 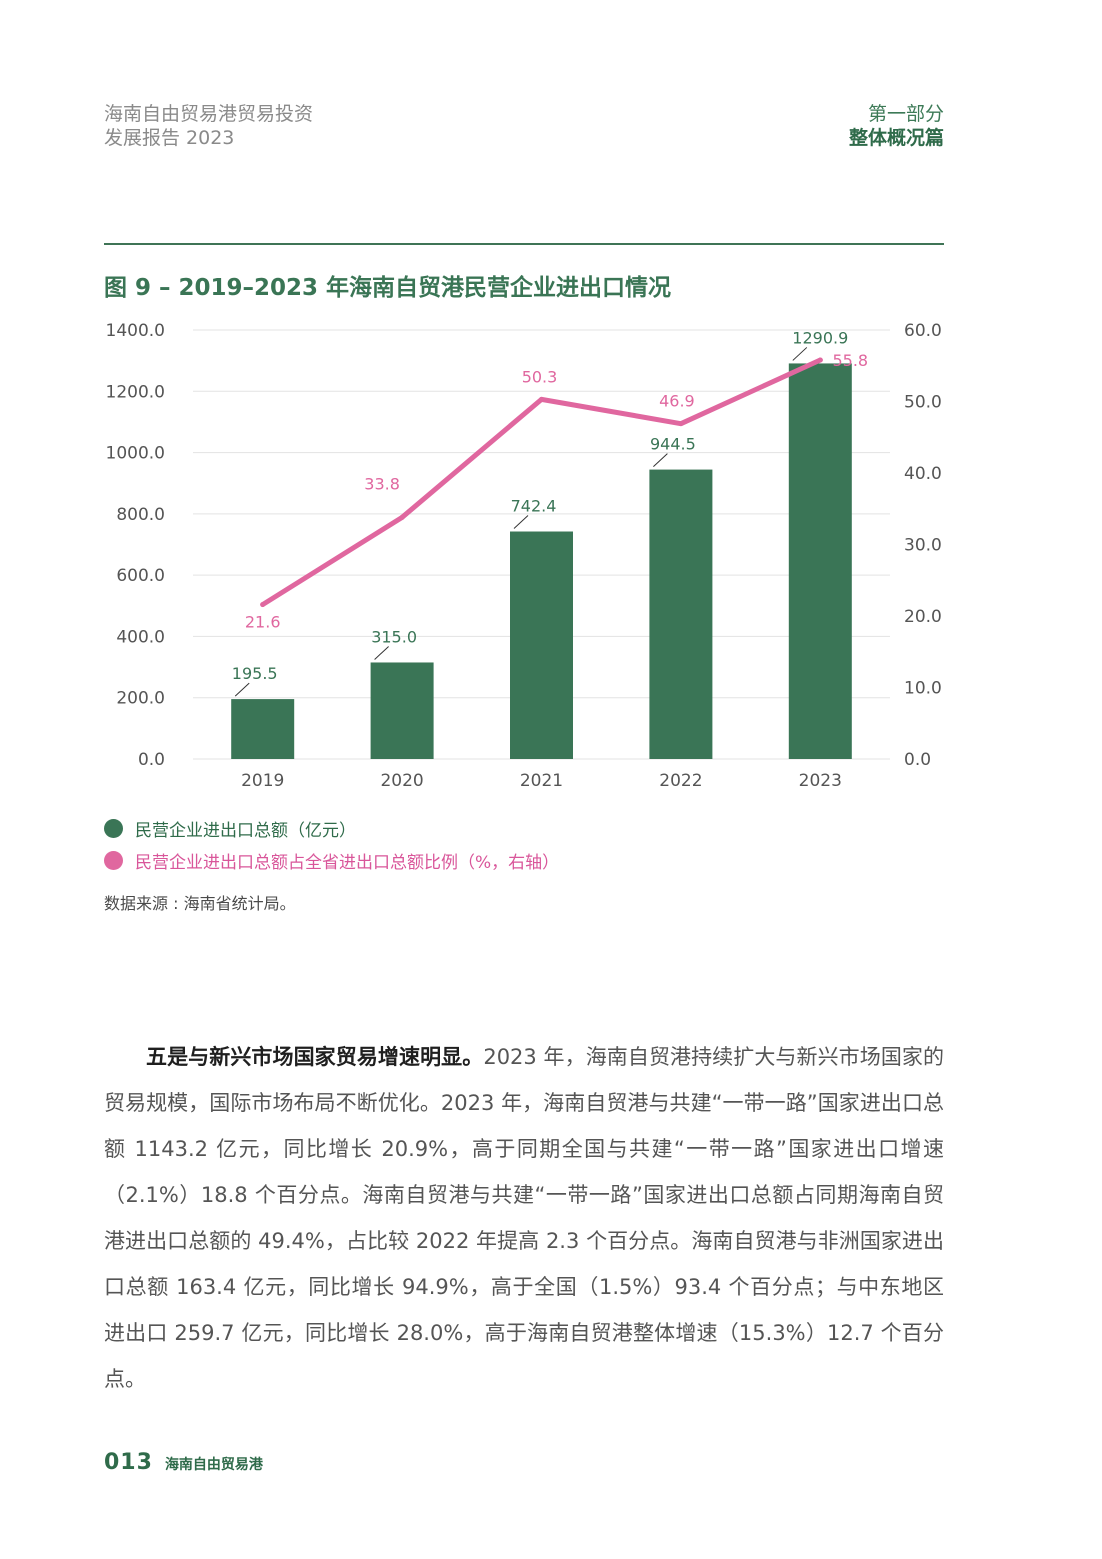 What do you see at coordinates (255, 673) in the screenshot?
I see `bar-value-label: 195.5` at bounding box center [255, 673].